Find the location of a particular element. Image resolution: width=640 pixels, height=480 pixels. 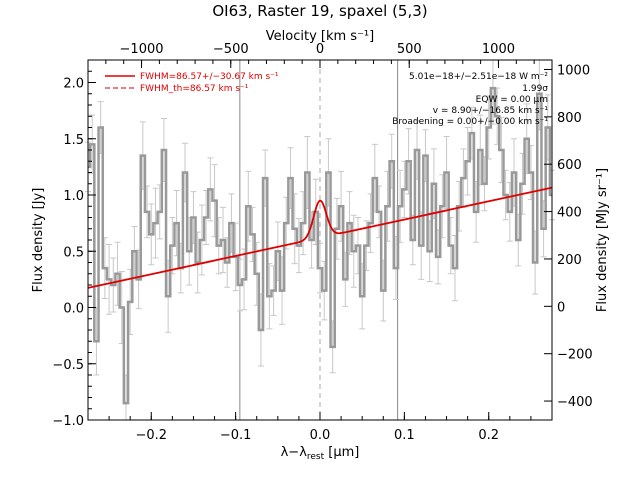

right-tick-label-1: −200 is located at coordinates (575, 355).